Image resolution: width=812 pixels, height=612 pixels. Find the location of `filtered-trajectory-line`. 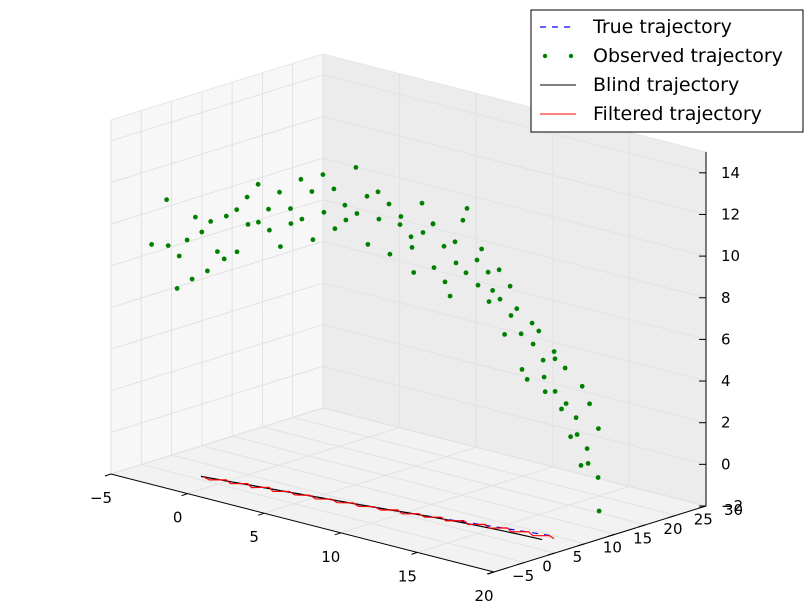

filtered-trajectory-line is located at coordinates (378, 508).